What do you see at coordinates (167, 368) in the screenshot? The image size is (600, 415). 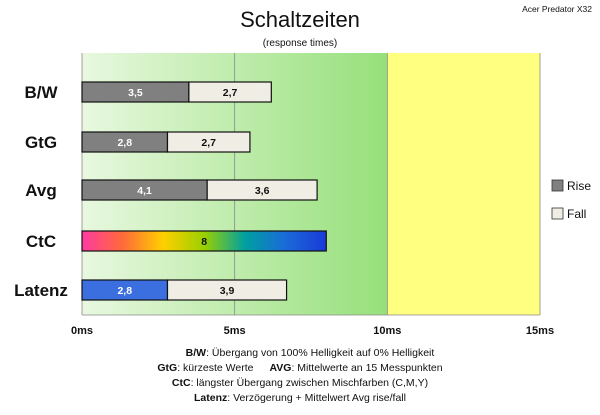 I see `footnote-2a-key: GtG` at bounding box center [167, 368].